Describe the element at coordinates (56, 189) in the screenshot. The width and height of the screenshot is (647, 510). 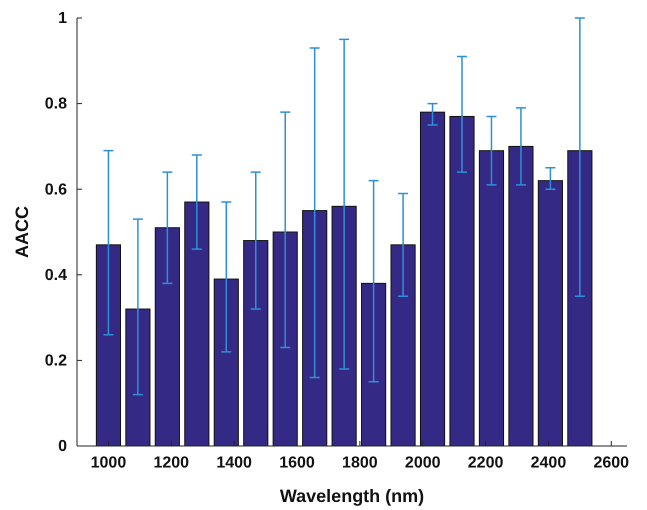
I see `y-tick-label: 0.6` at that location.